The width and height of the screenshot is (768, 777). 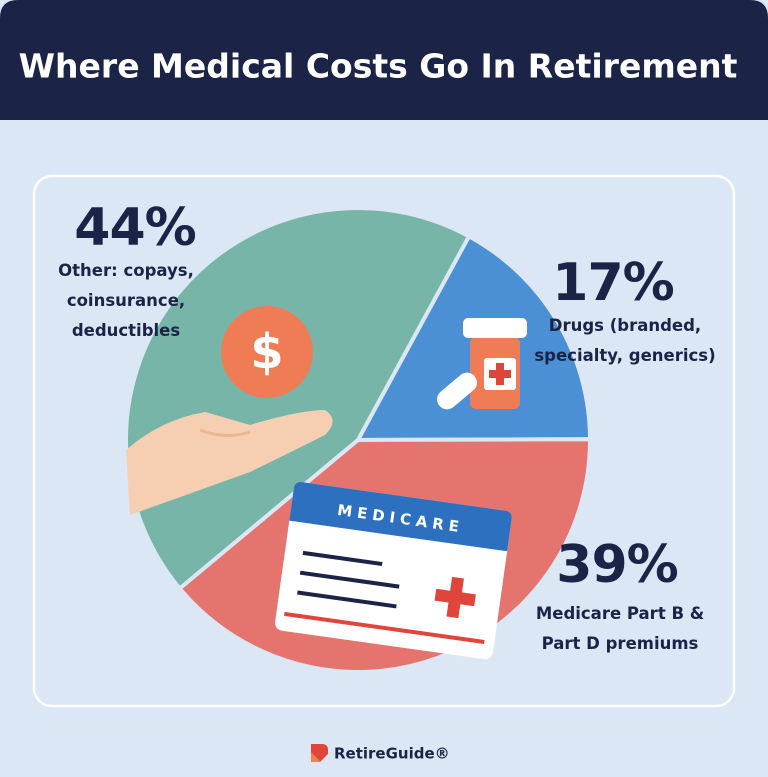 What do you see at coordinates (393, 571) in the screenshot?
I see `medicare-card-icon: MEDICARE` at bounding box center [393, 571].